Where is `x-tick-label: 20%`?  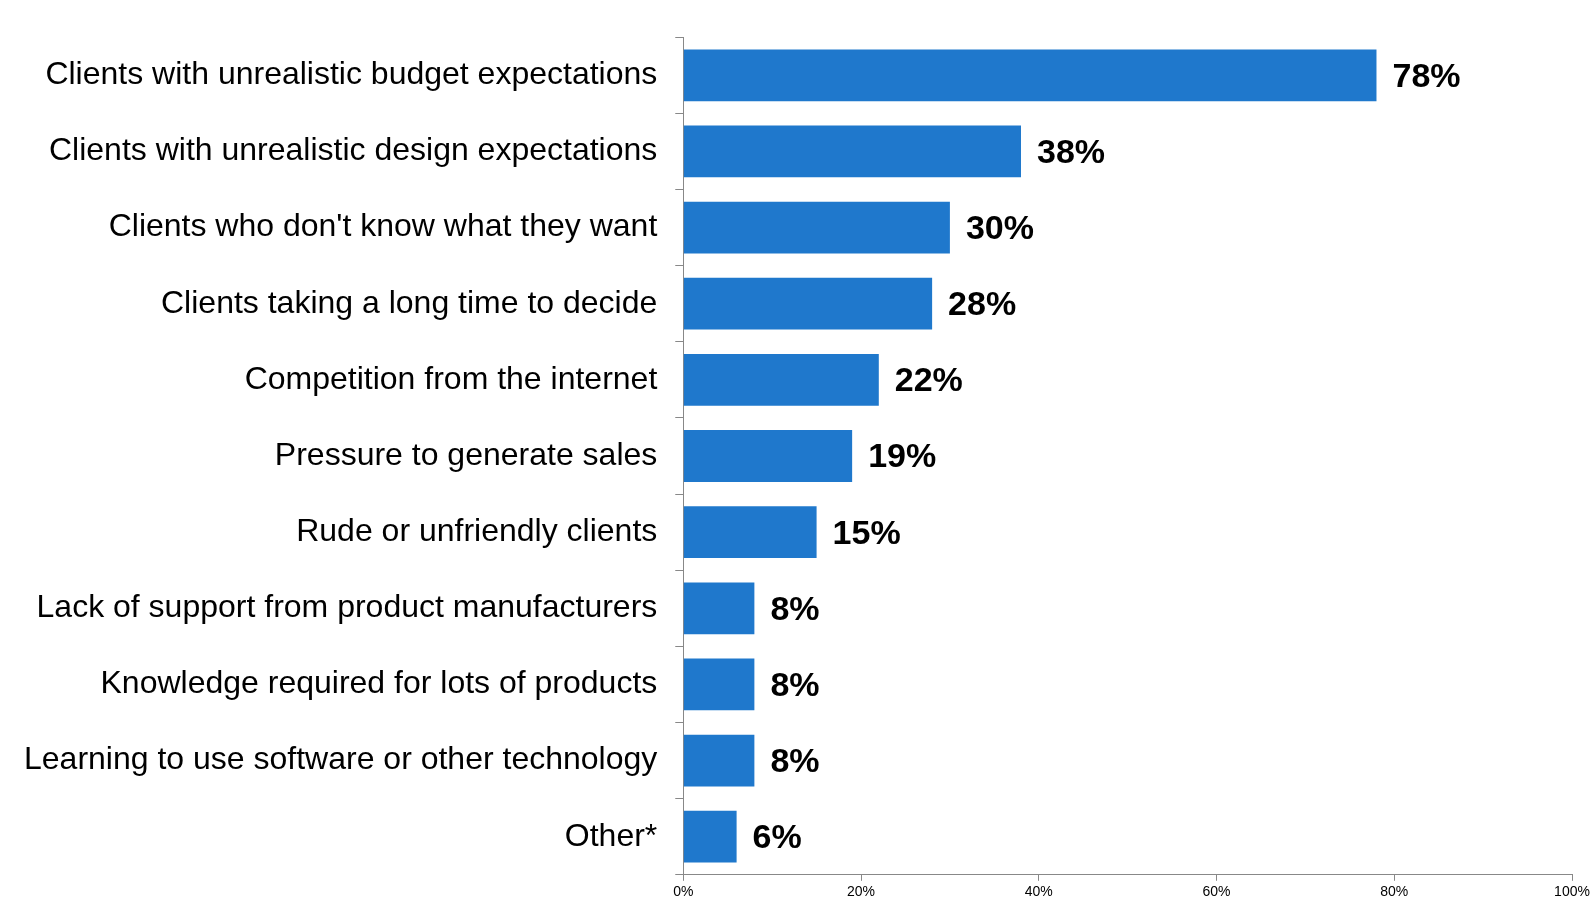
x-tick-label: 20% is located at coordinates (861, 891).